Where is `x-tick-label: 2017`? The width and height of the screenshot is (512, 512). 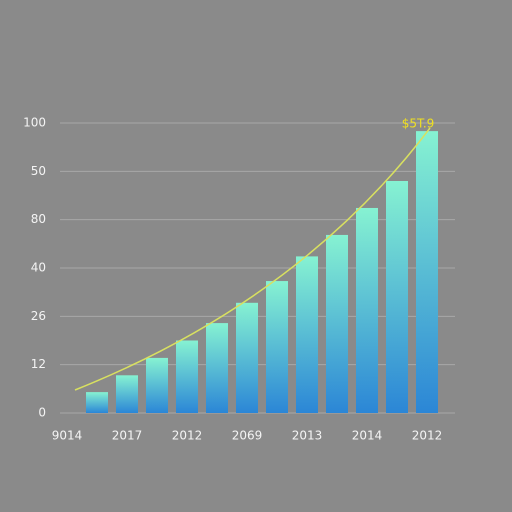 x-tick-label: 2017 is located at coordinates (127, 436).